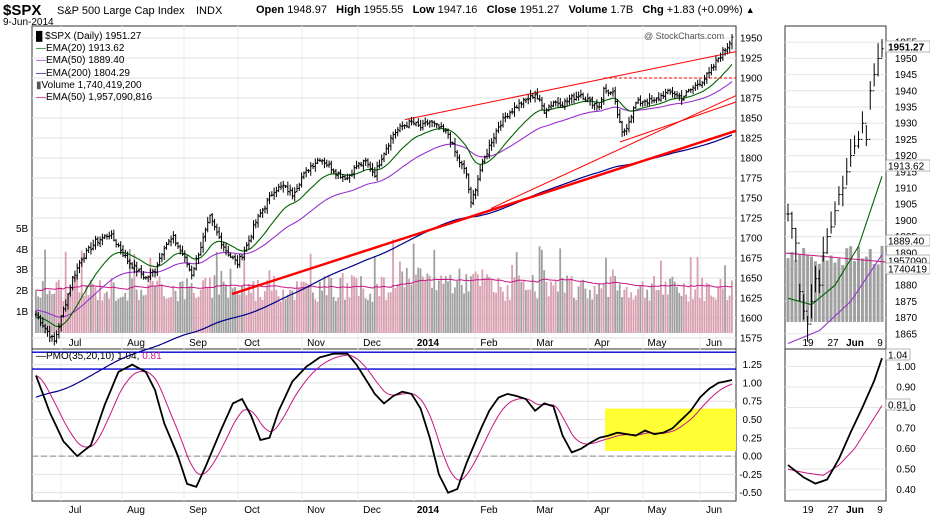 This screenshot has height=517, width=930. What do you see at coordinates (545, 343) in the screenshot?
I see `month-label: Mar` at bounding box center [545, 343].